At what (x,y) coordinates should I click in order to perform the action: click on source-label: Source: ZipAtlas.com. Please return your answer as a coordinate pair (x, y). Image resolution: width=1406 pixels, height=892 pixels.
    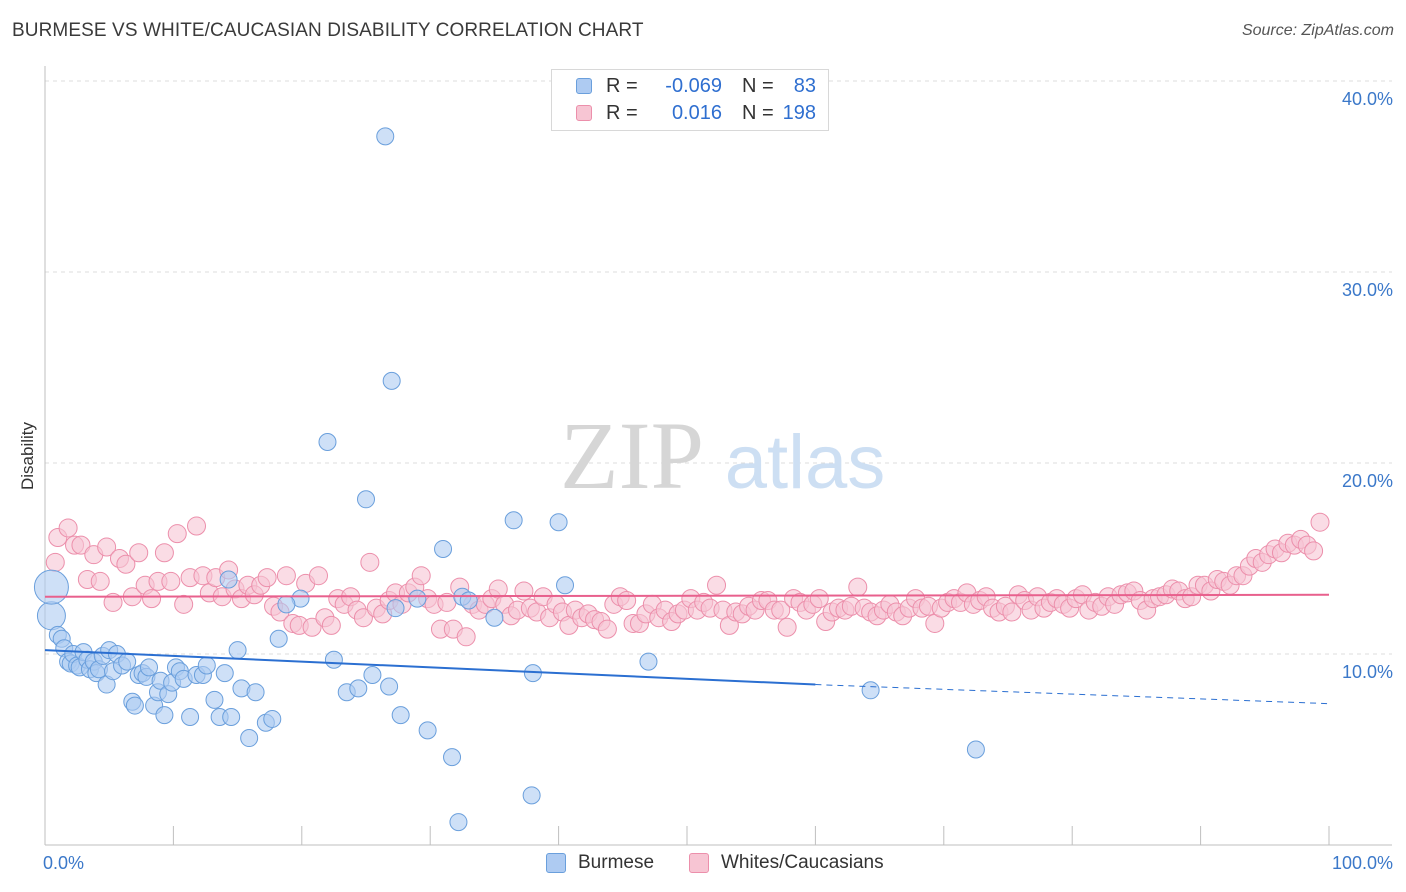
    Looking at the image, I should click on (1317, 30).